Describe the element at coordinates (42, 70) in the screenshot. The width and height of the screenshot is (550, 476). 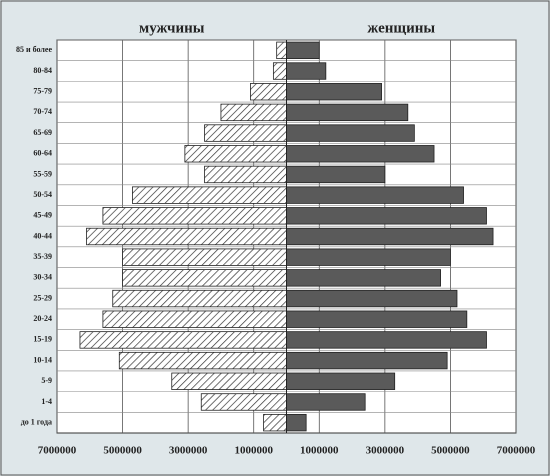
I see `y-tick-label: 80-84` at that location.